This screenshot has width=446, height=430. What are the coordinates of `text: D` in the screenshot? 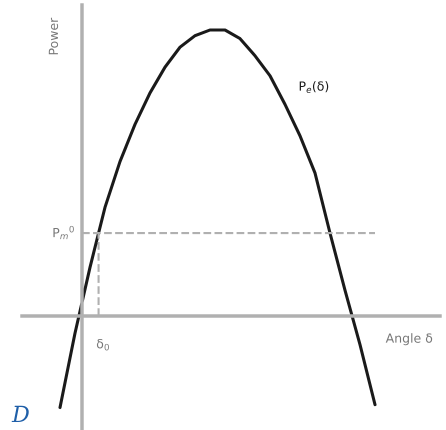 It's located at (20, 414).